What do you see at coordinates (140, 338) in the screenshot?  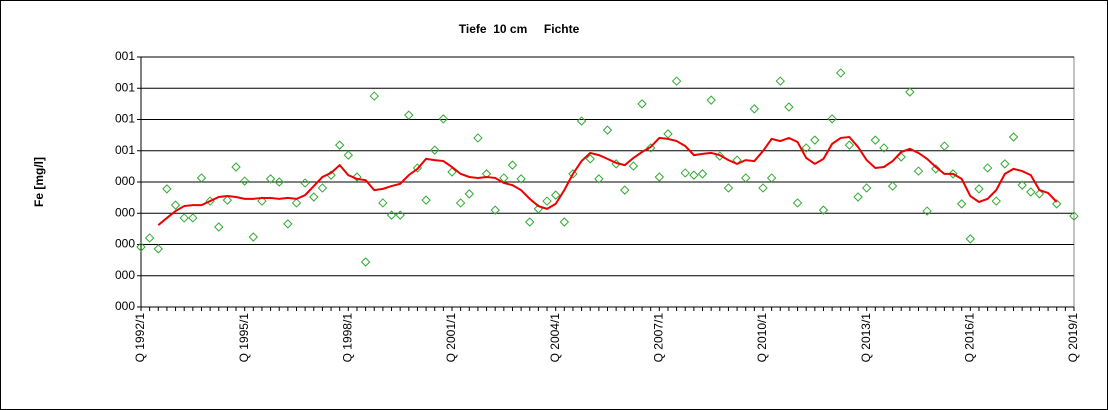 I see `x-tick-label: Q 1992/1` at bounding box center [140, 338].